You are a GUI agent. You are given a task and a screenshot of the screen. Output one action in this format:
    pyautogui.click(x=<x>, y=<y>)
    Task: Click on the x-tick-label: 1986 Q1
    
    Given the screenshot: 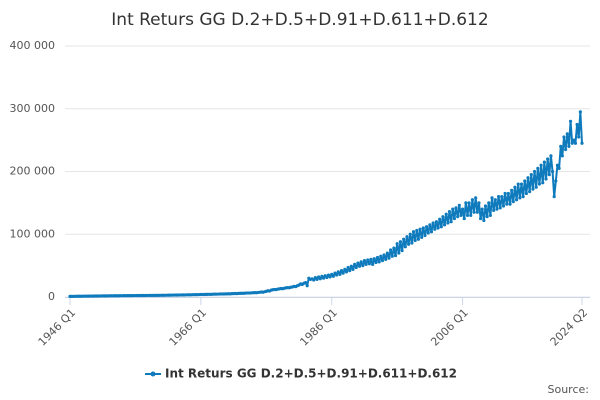 What is the action you would take?
    pyautogui.click(x=318, y=327)
    